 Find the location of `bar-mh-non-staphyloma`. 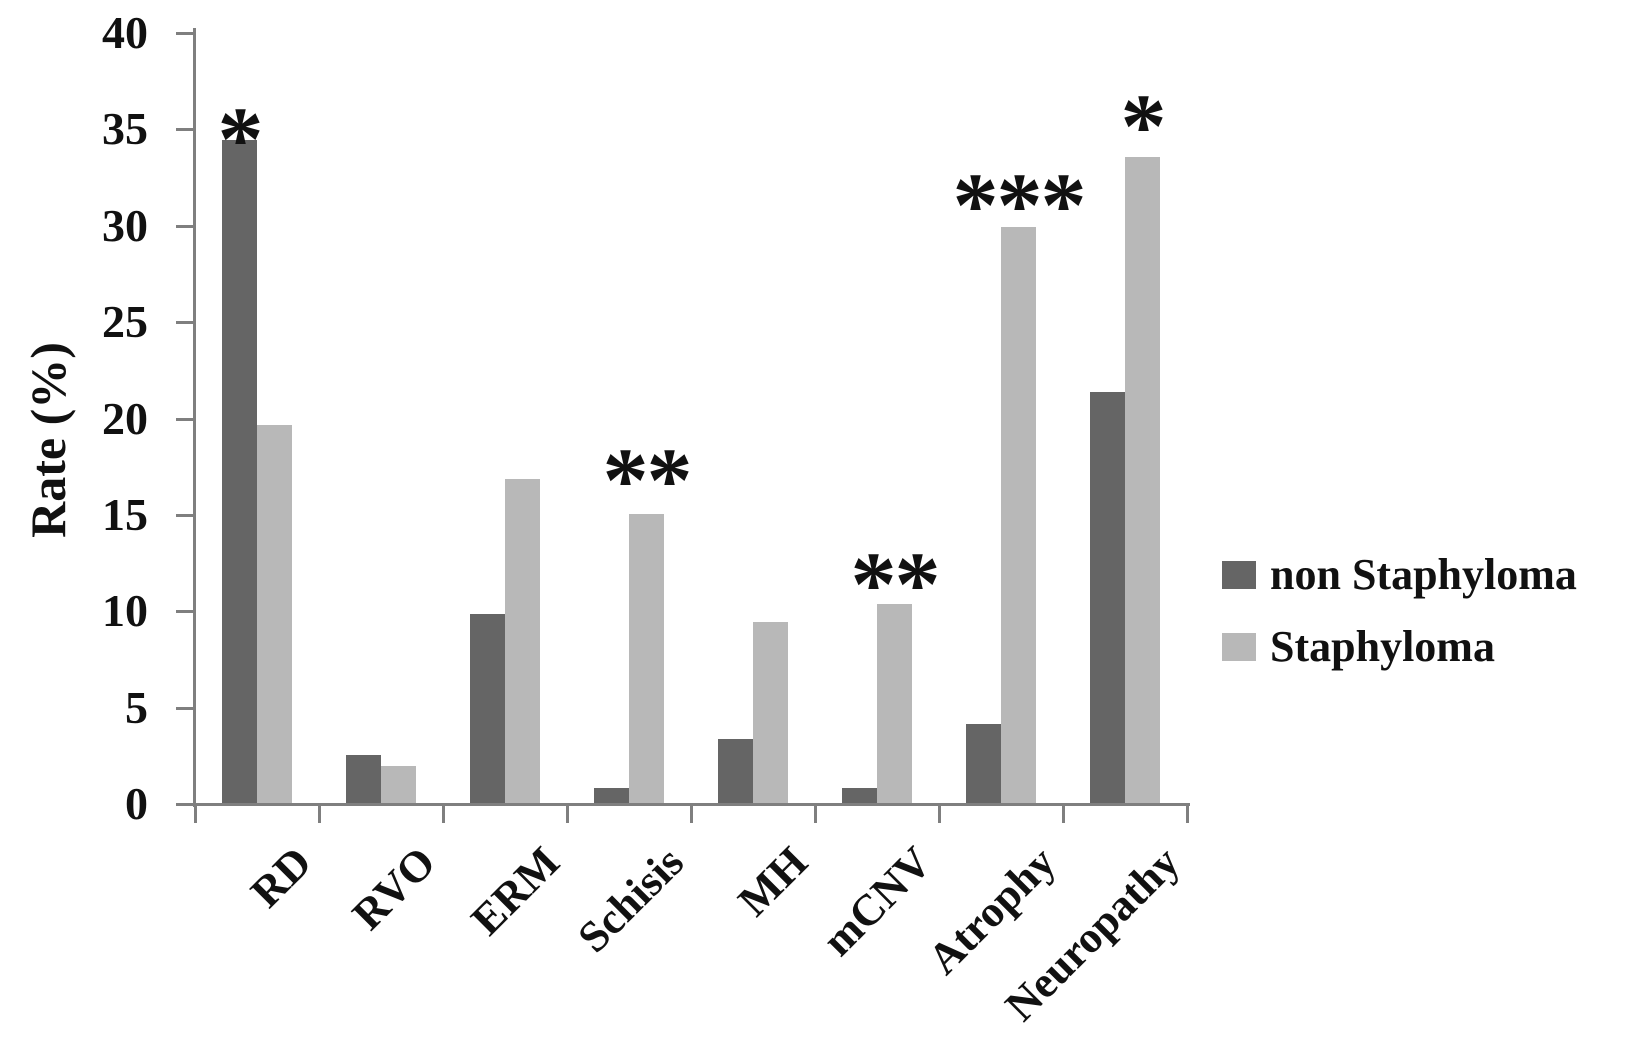

bar-mh-non-staphyloma is located at coordinates (735, 771).